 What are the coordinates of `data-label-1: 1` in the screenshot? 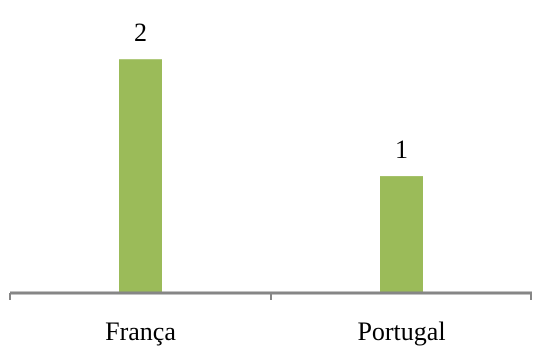 It's located at (401, 149).